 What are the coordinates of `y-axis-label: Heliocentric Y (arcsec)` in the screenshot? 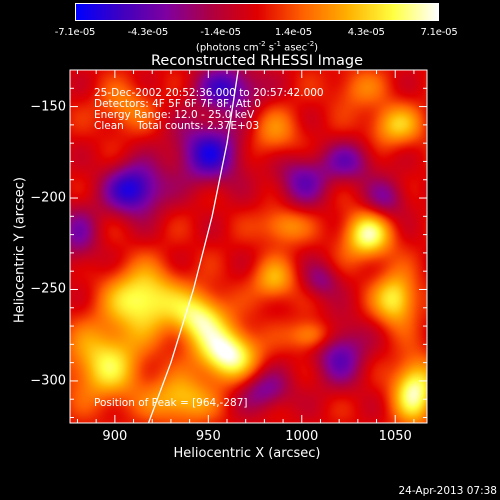 It's located at (20, 250).